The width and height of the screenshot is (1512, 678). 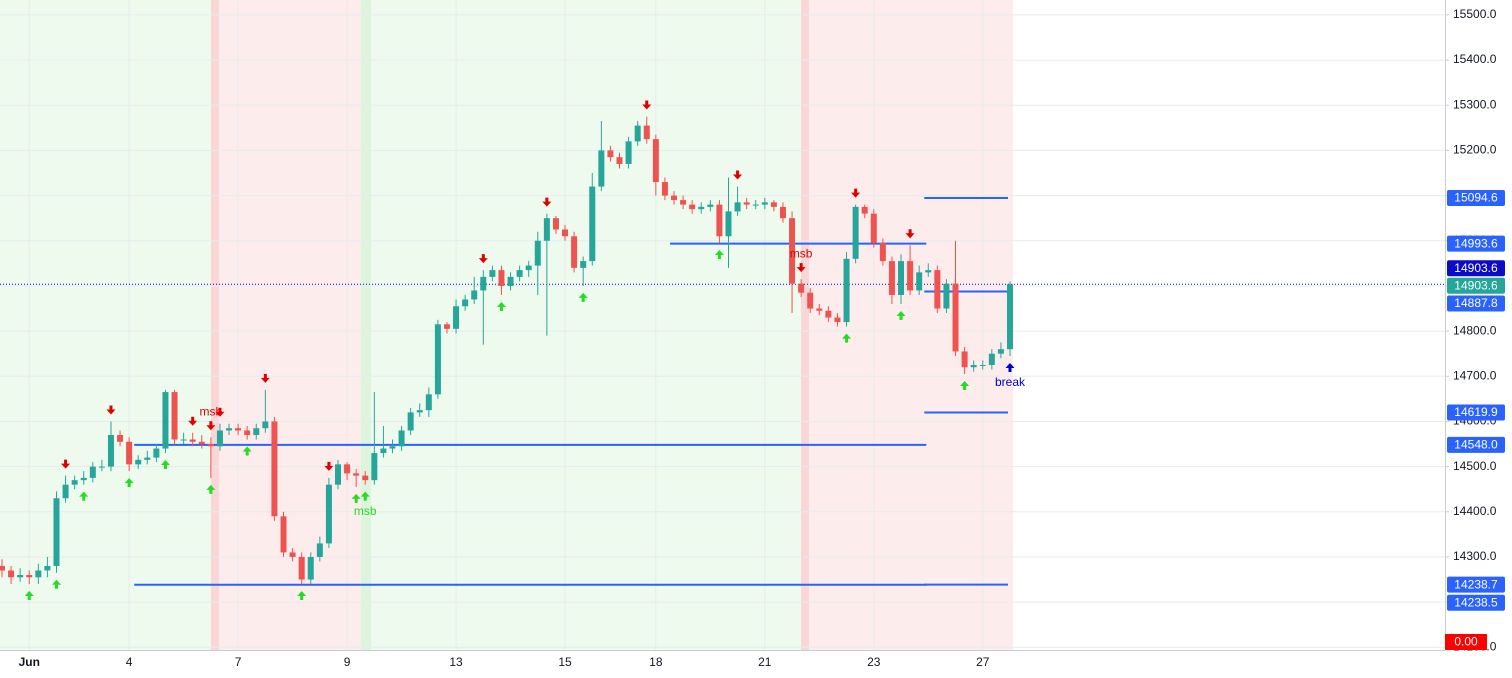 What do you see at coordinates (1476, 243) in the screenshot?
I see `level-tag-label: 14993.6` at bounding box center [1476, 243].